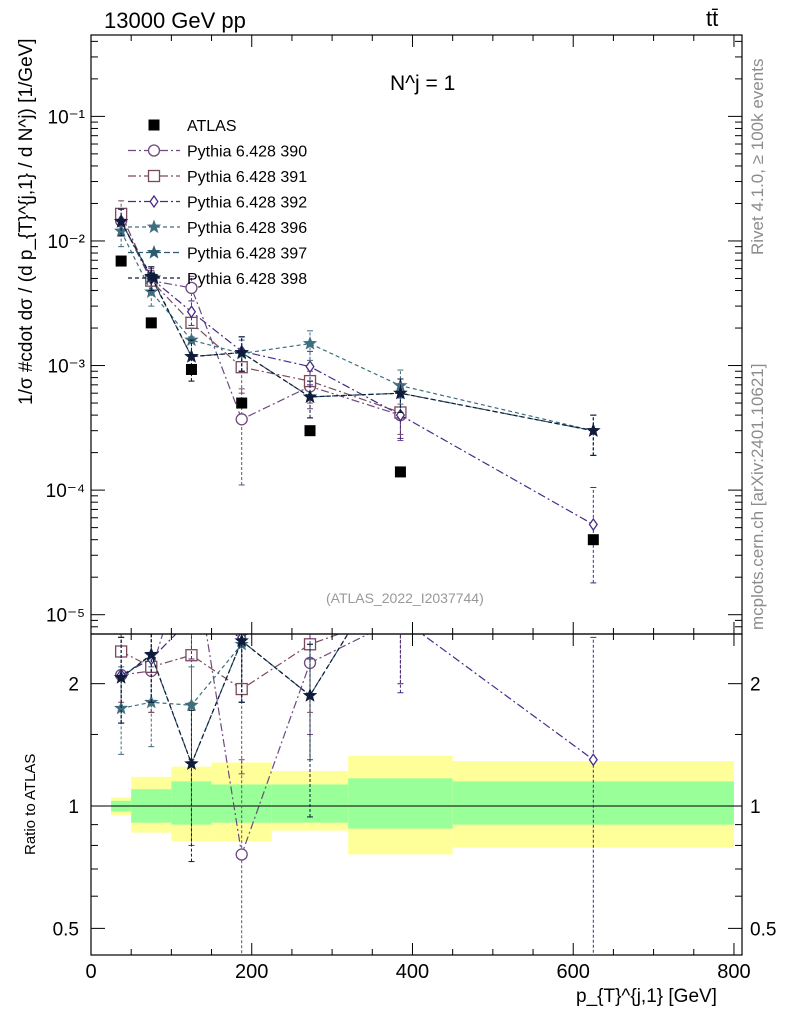 The width and height of the screenshot is (786, 1024). What do you see at coordinates (412, 972) in the screenshot?
I see `x-tick-label: 400` at bounding box center [412, 972].